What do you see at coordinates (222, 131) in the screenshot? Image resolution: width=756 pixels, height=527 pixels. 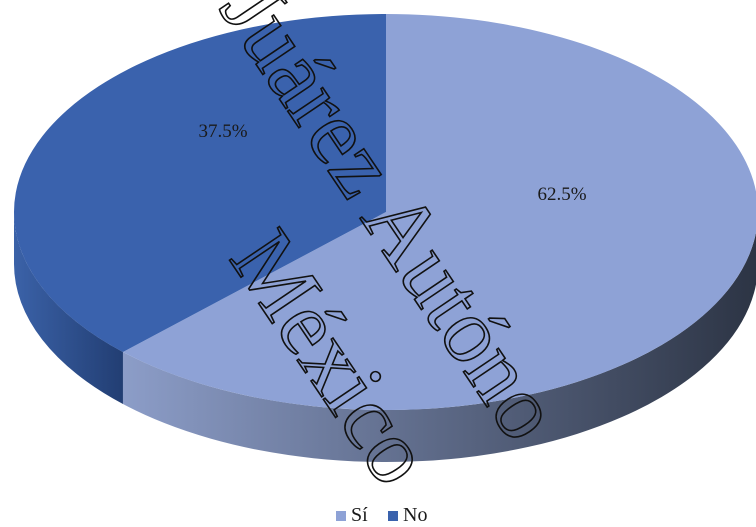 I see `data-label-no: 37.5%` at bounding box center [222, 131].